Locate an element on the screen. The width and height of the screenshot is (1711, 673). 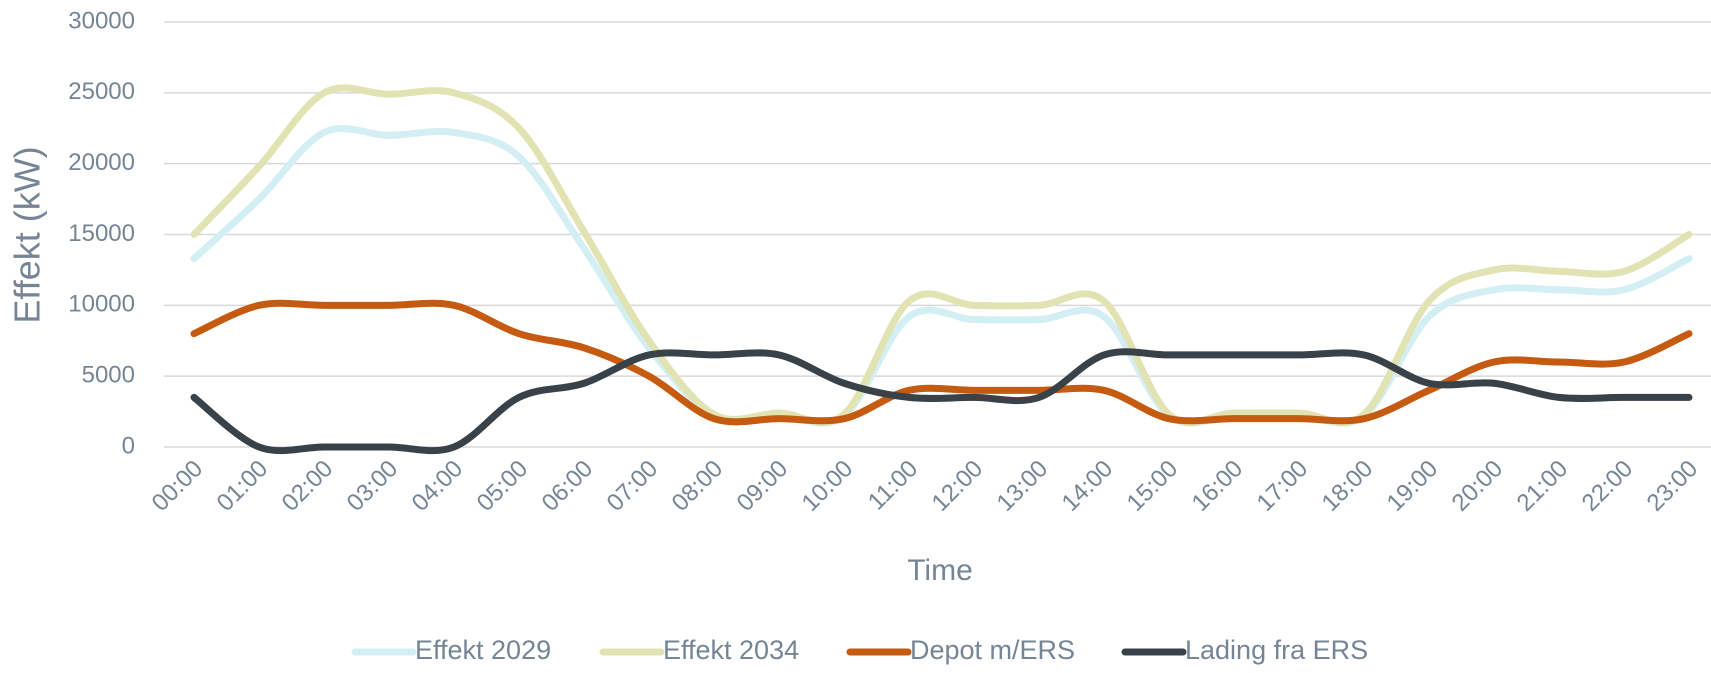
y-tick-label: 15000 is located at coordinates (101, 233).